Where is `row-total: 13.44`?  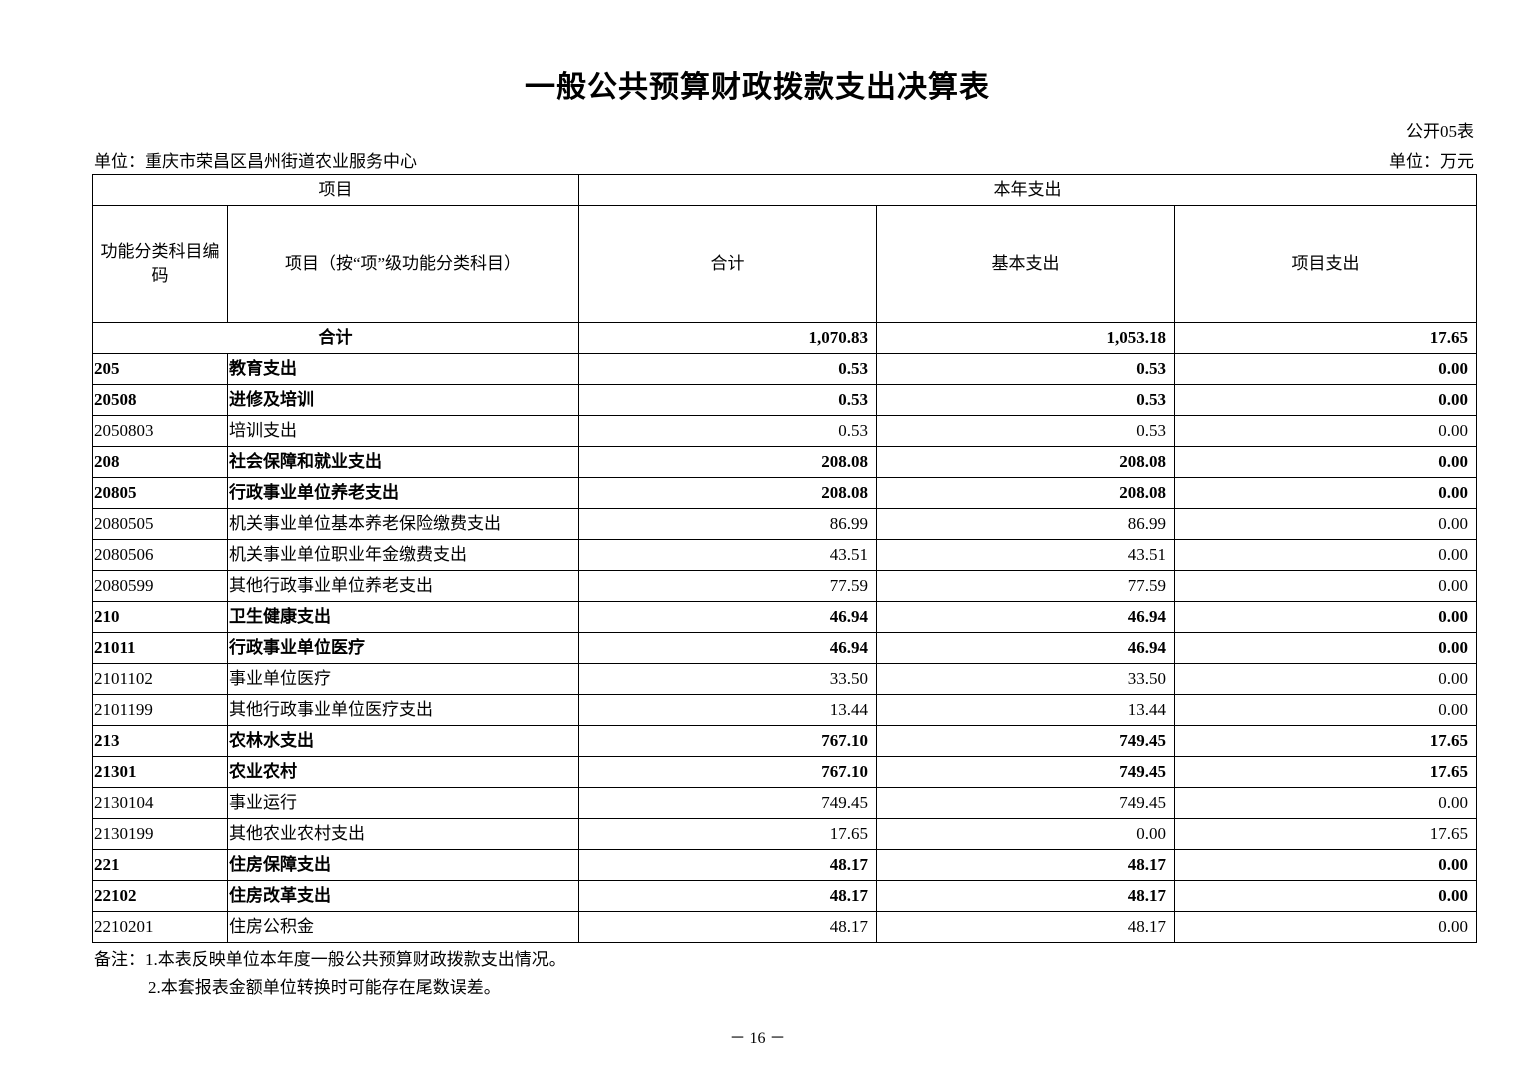
row-total: 13.44 is located at coordinates (727, 710).